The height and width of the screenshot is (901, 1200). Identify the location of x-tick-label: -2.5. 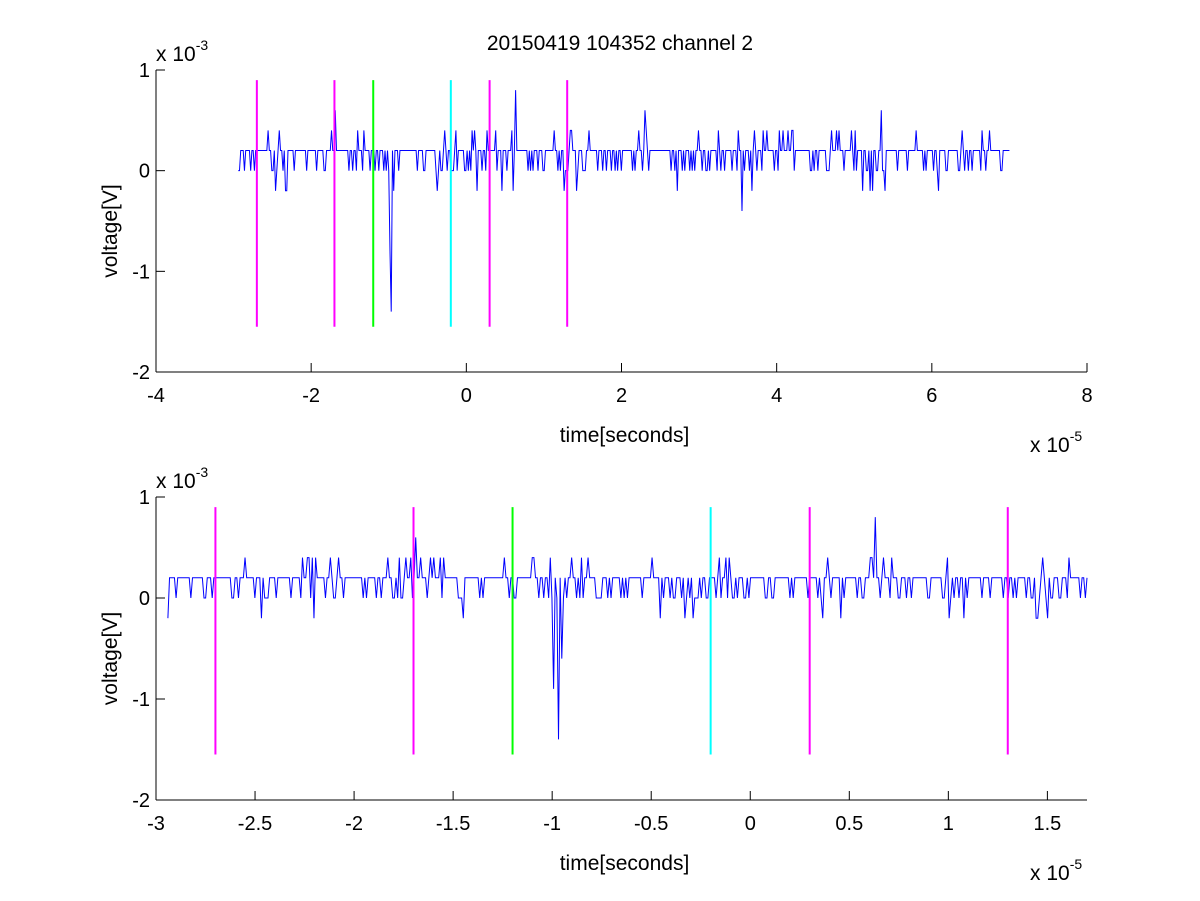
(255, 824).